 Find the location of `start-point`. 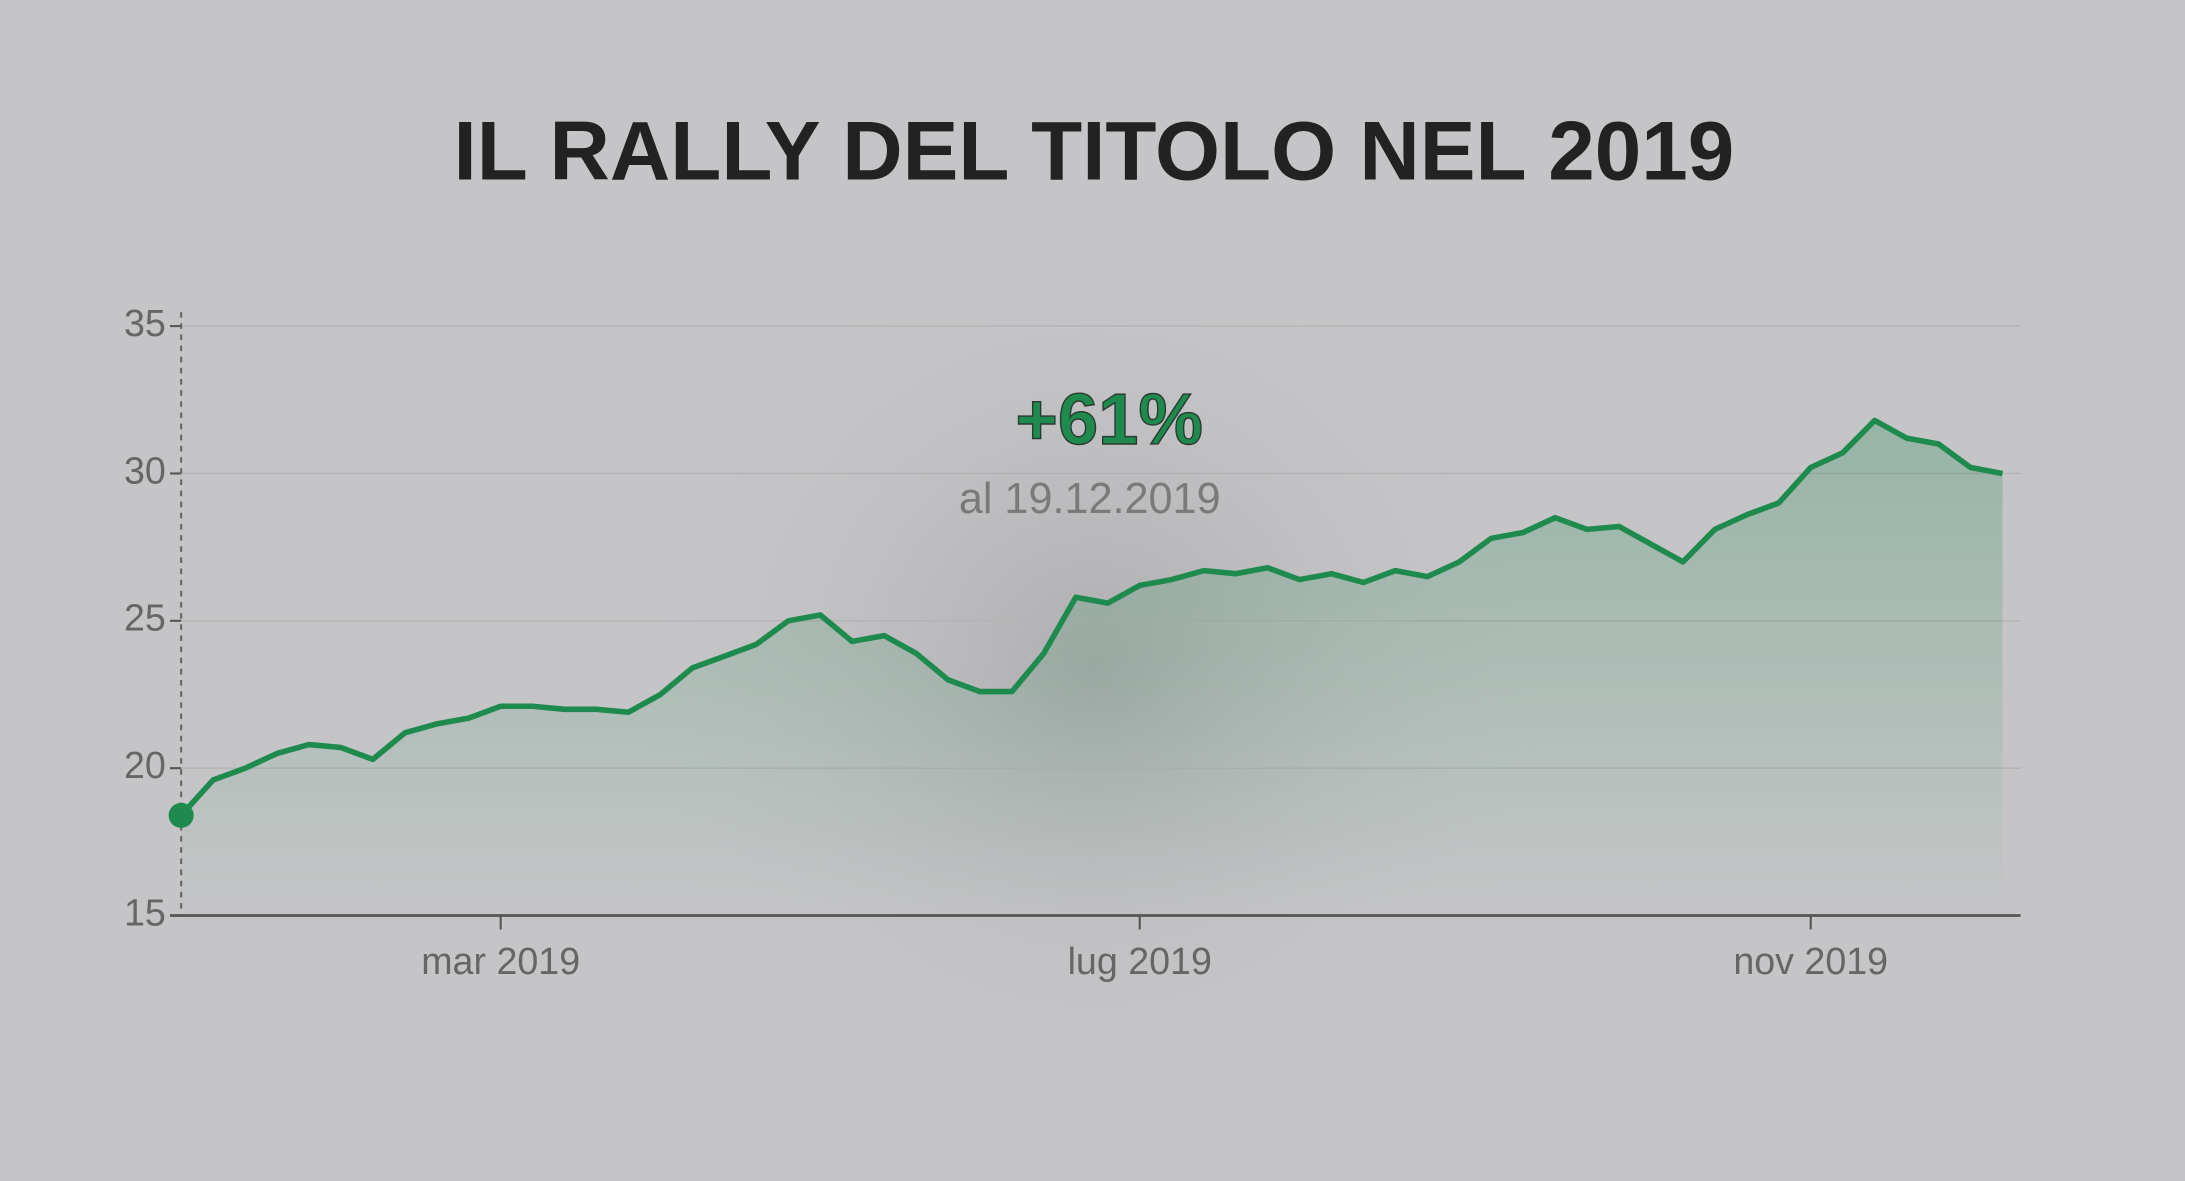

start-point is located at coordinates (181, 815).